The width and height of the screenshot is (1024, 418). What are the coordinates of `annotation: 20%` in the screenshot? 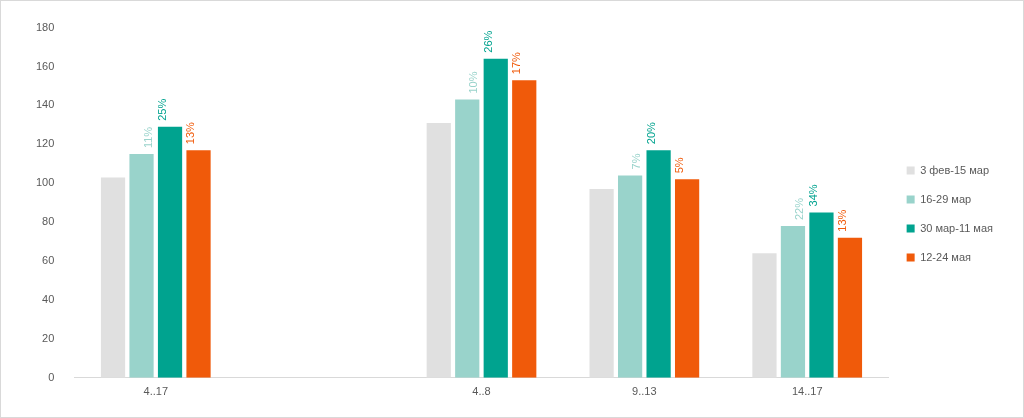 It's located at (650, 133).